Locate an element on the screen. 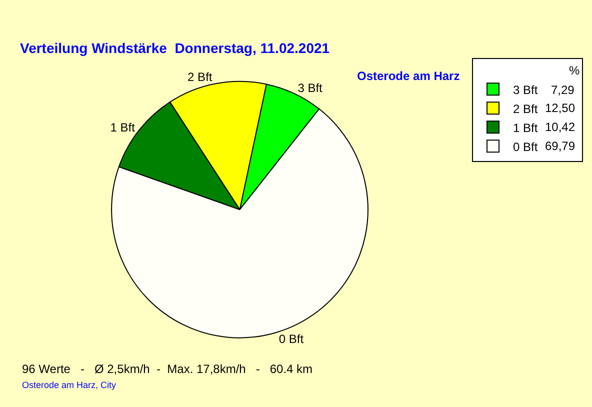  data-label: 12,50 is located at coordinates (560, 108).